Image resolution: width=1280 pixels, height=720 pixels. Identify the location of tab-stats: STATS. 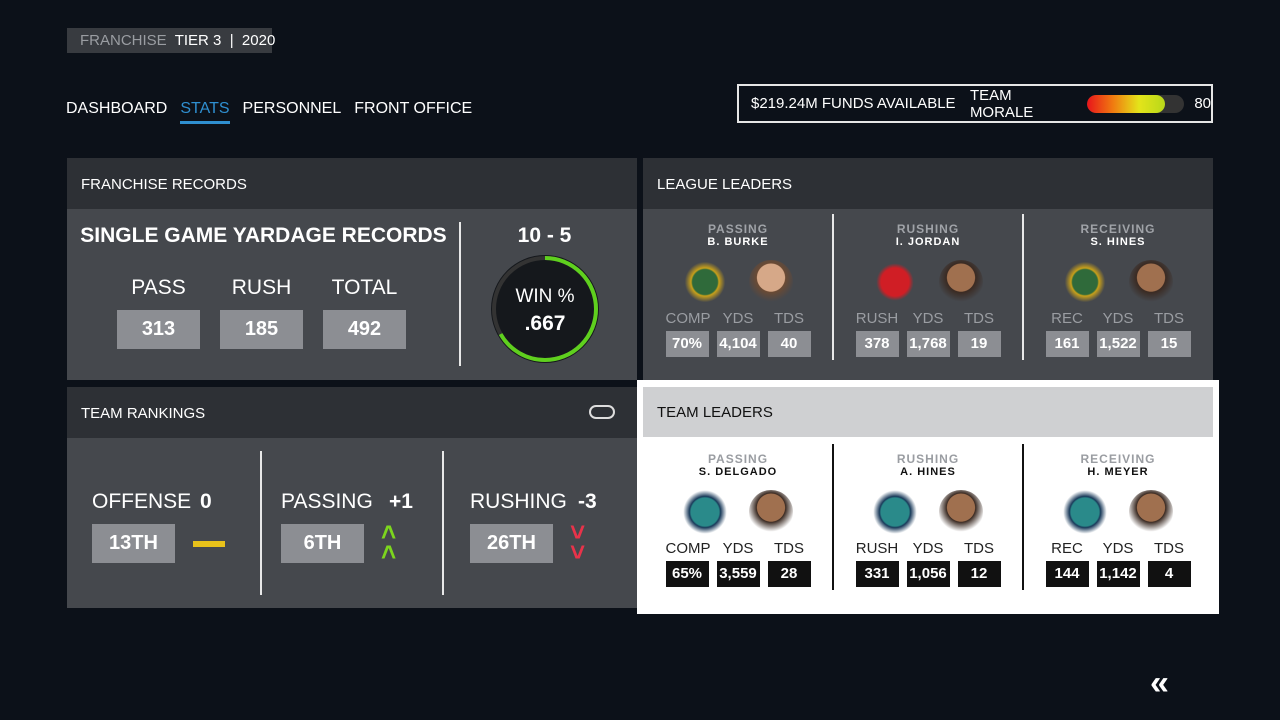
(205, 112).